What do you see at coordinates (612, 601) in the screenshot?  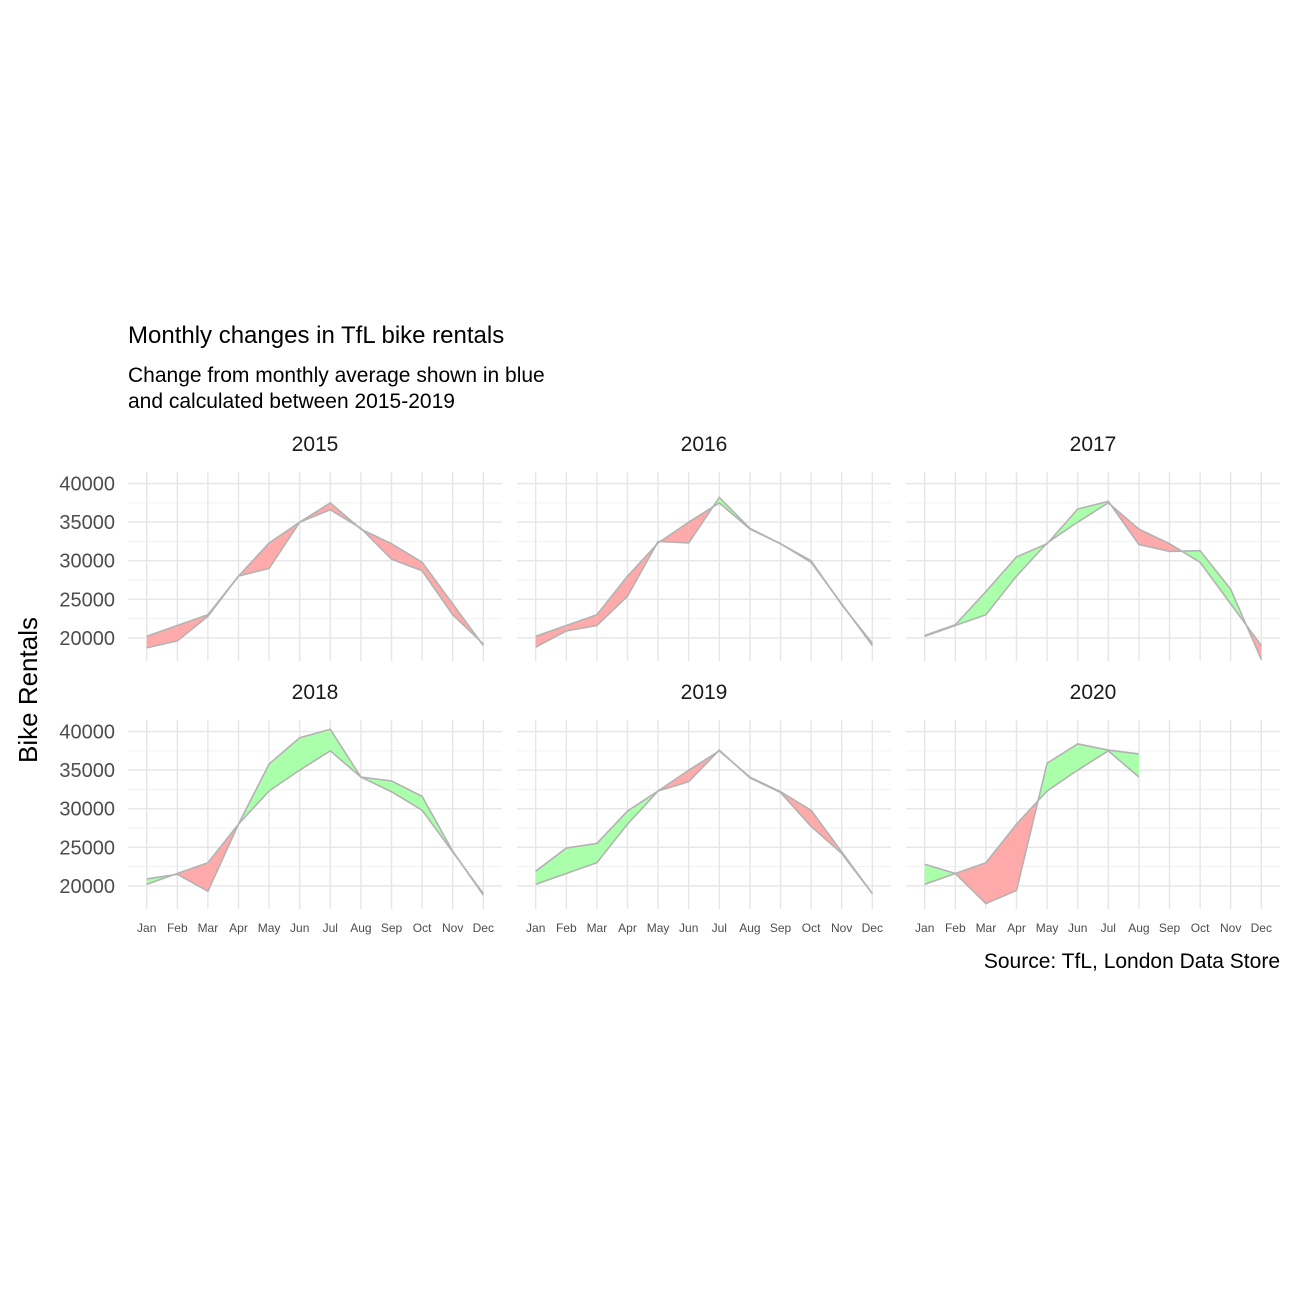 I see `ribbon-segment-2016-Mar` at bounding box center [612, 601].